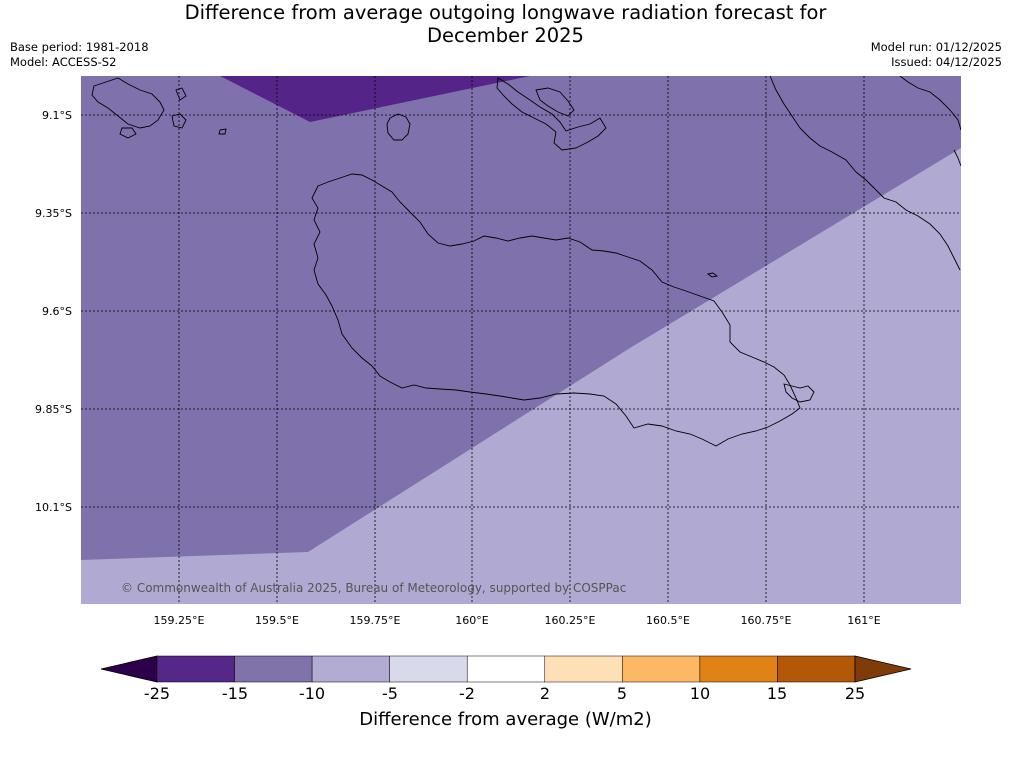 The width and height of the screenshot is (1011, 758). What do you see at coordinates (777, 693) in the screenshot?
I see `colorbar-tick-label: 15` at bounding box center [777, 693].